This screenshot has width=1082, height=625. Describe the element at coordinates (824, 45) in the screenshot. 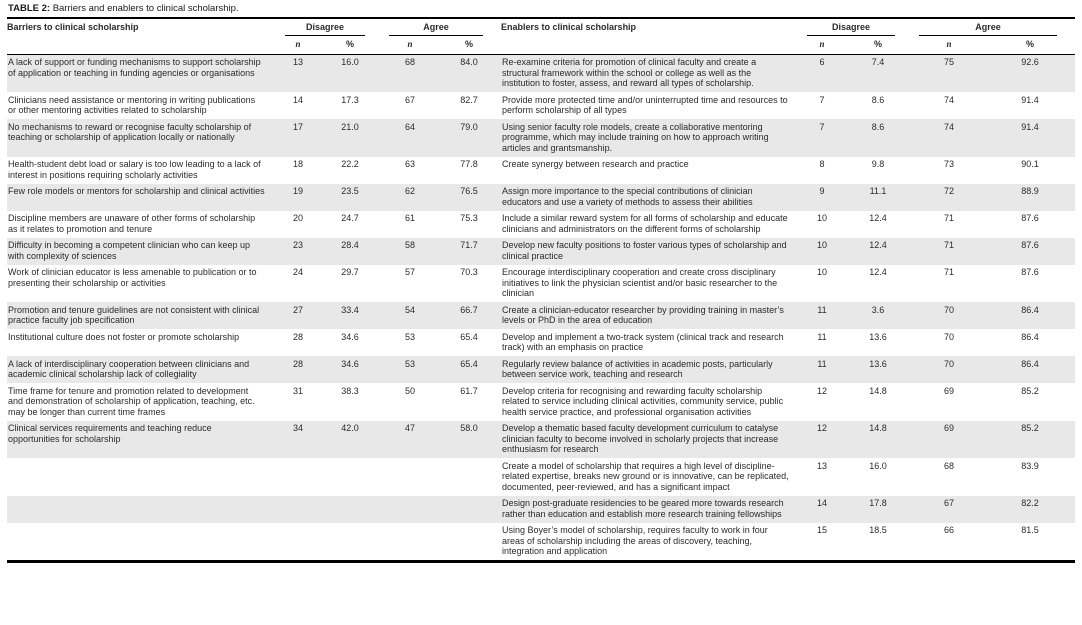

I see `column-header-n: n` at that location.